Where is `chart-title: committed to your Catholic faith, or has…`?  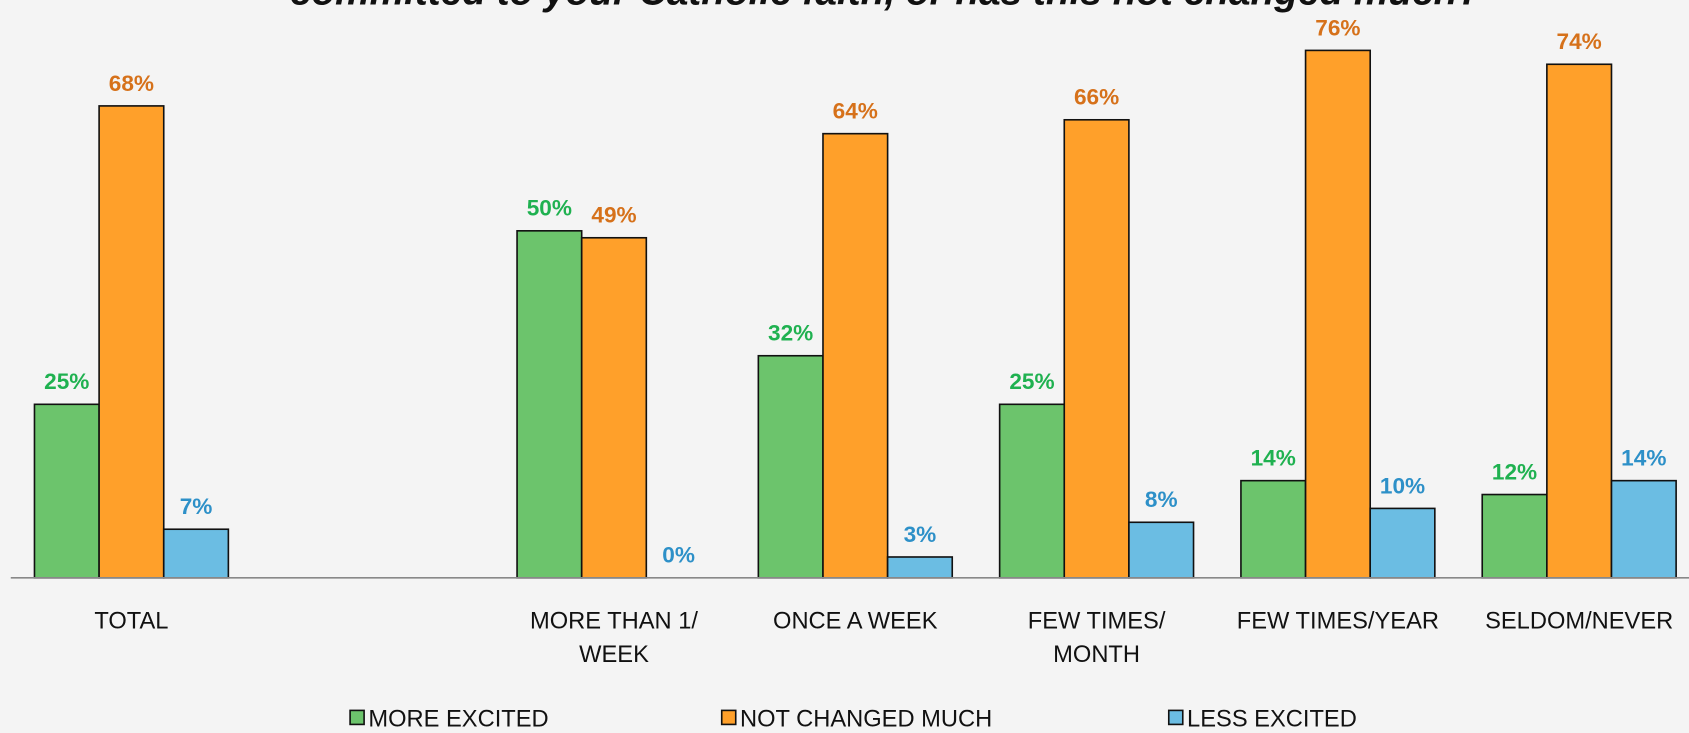
chart-title: committed to your Catholic faith, or has… is located at coordinates (885, 6).